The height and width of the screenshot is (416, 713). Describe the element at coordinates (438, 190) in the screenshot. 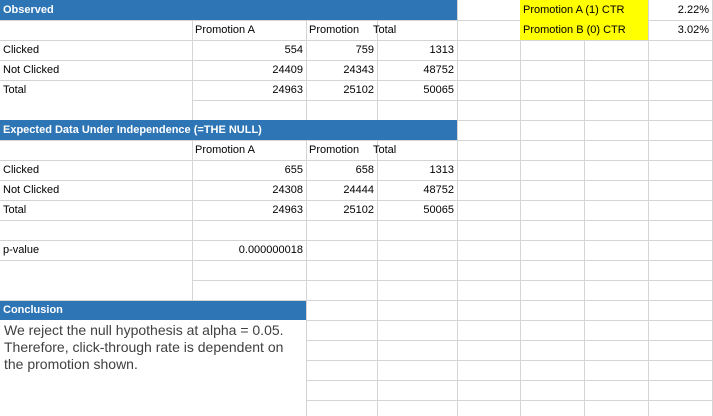

I see `expected-cell-total: 48752` at that location.